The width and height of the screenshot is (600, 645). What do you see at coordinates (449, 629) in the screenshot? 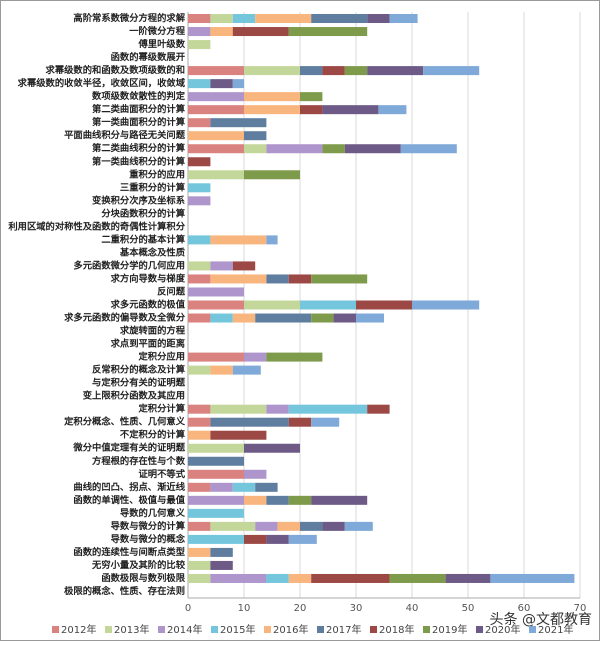
I see `legend-label: 2019年` at bounding box center [449, 629].